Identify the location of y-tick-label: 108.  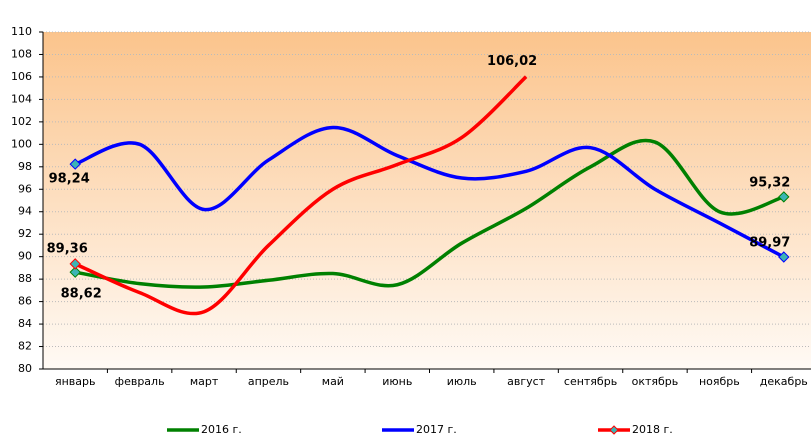
(21, 53).